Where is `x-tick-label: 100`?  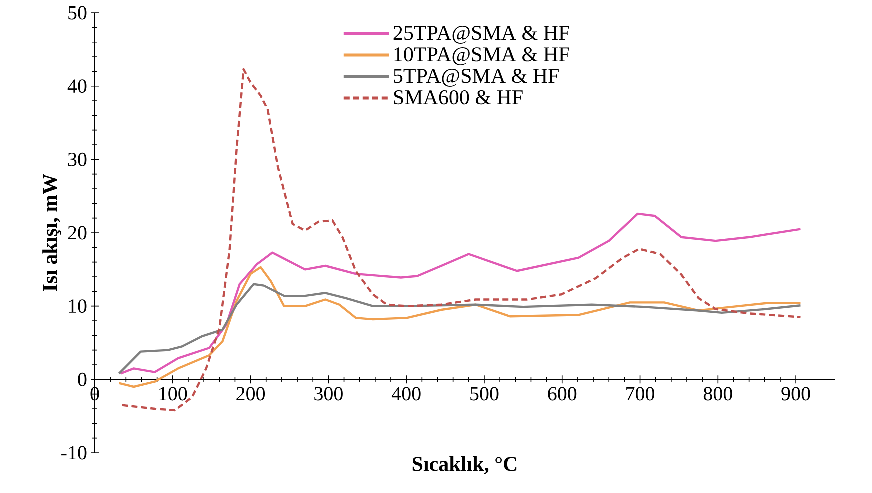
x-tick-label: 100 is located at coordinates (174, 394).